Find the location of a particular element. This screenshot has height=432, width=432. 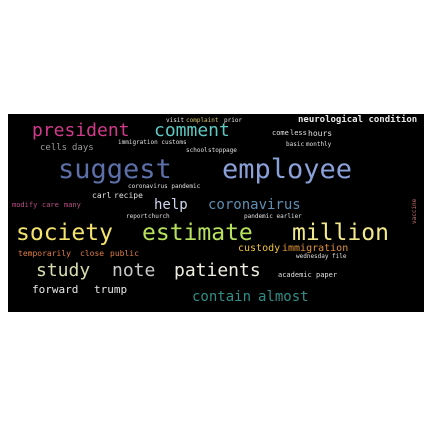

word-close: close is located at coordinates (92, 253).